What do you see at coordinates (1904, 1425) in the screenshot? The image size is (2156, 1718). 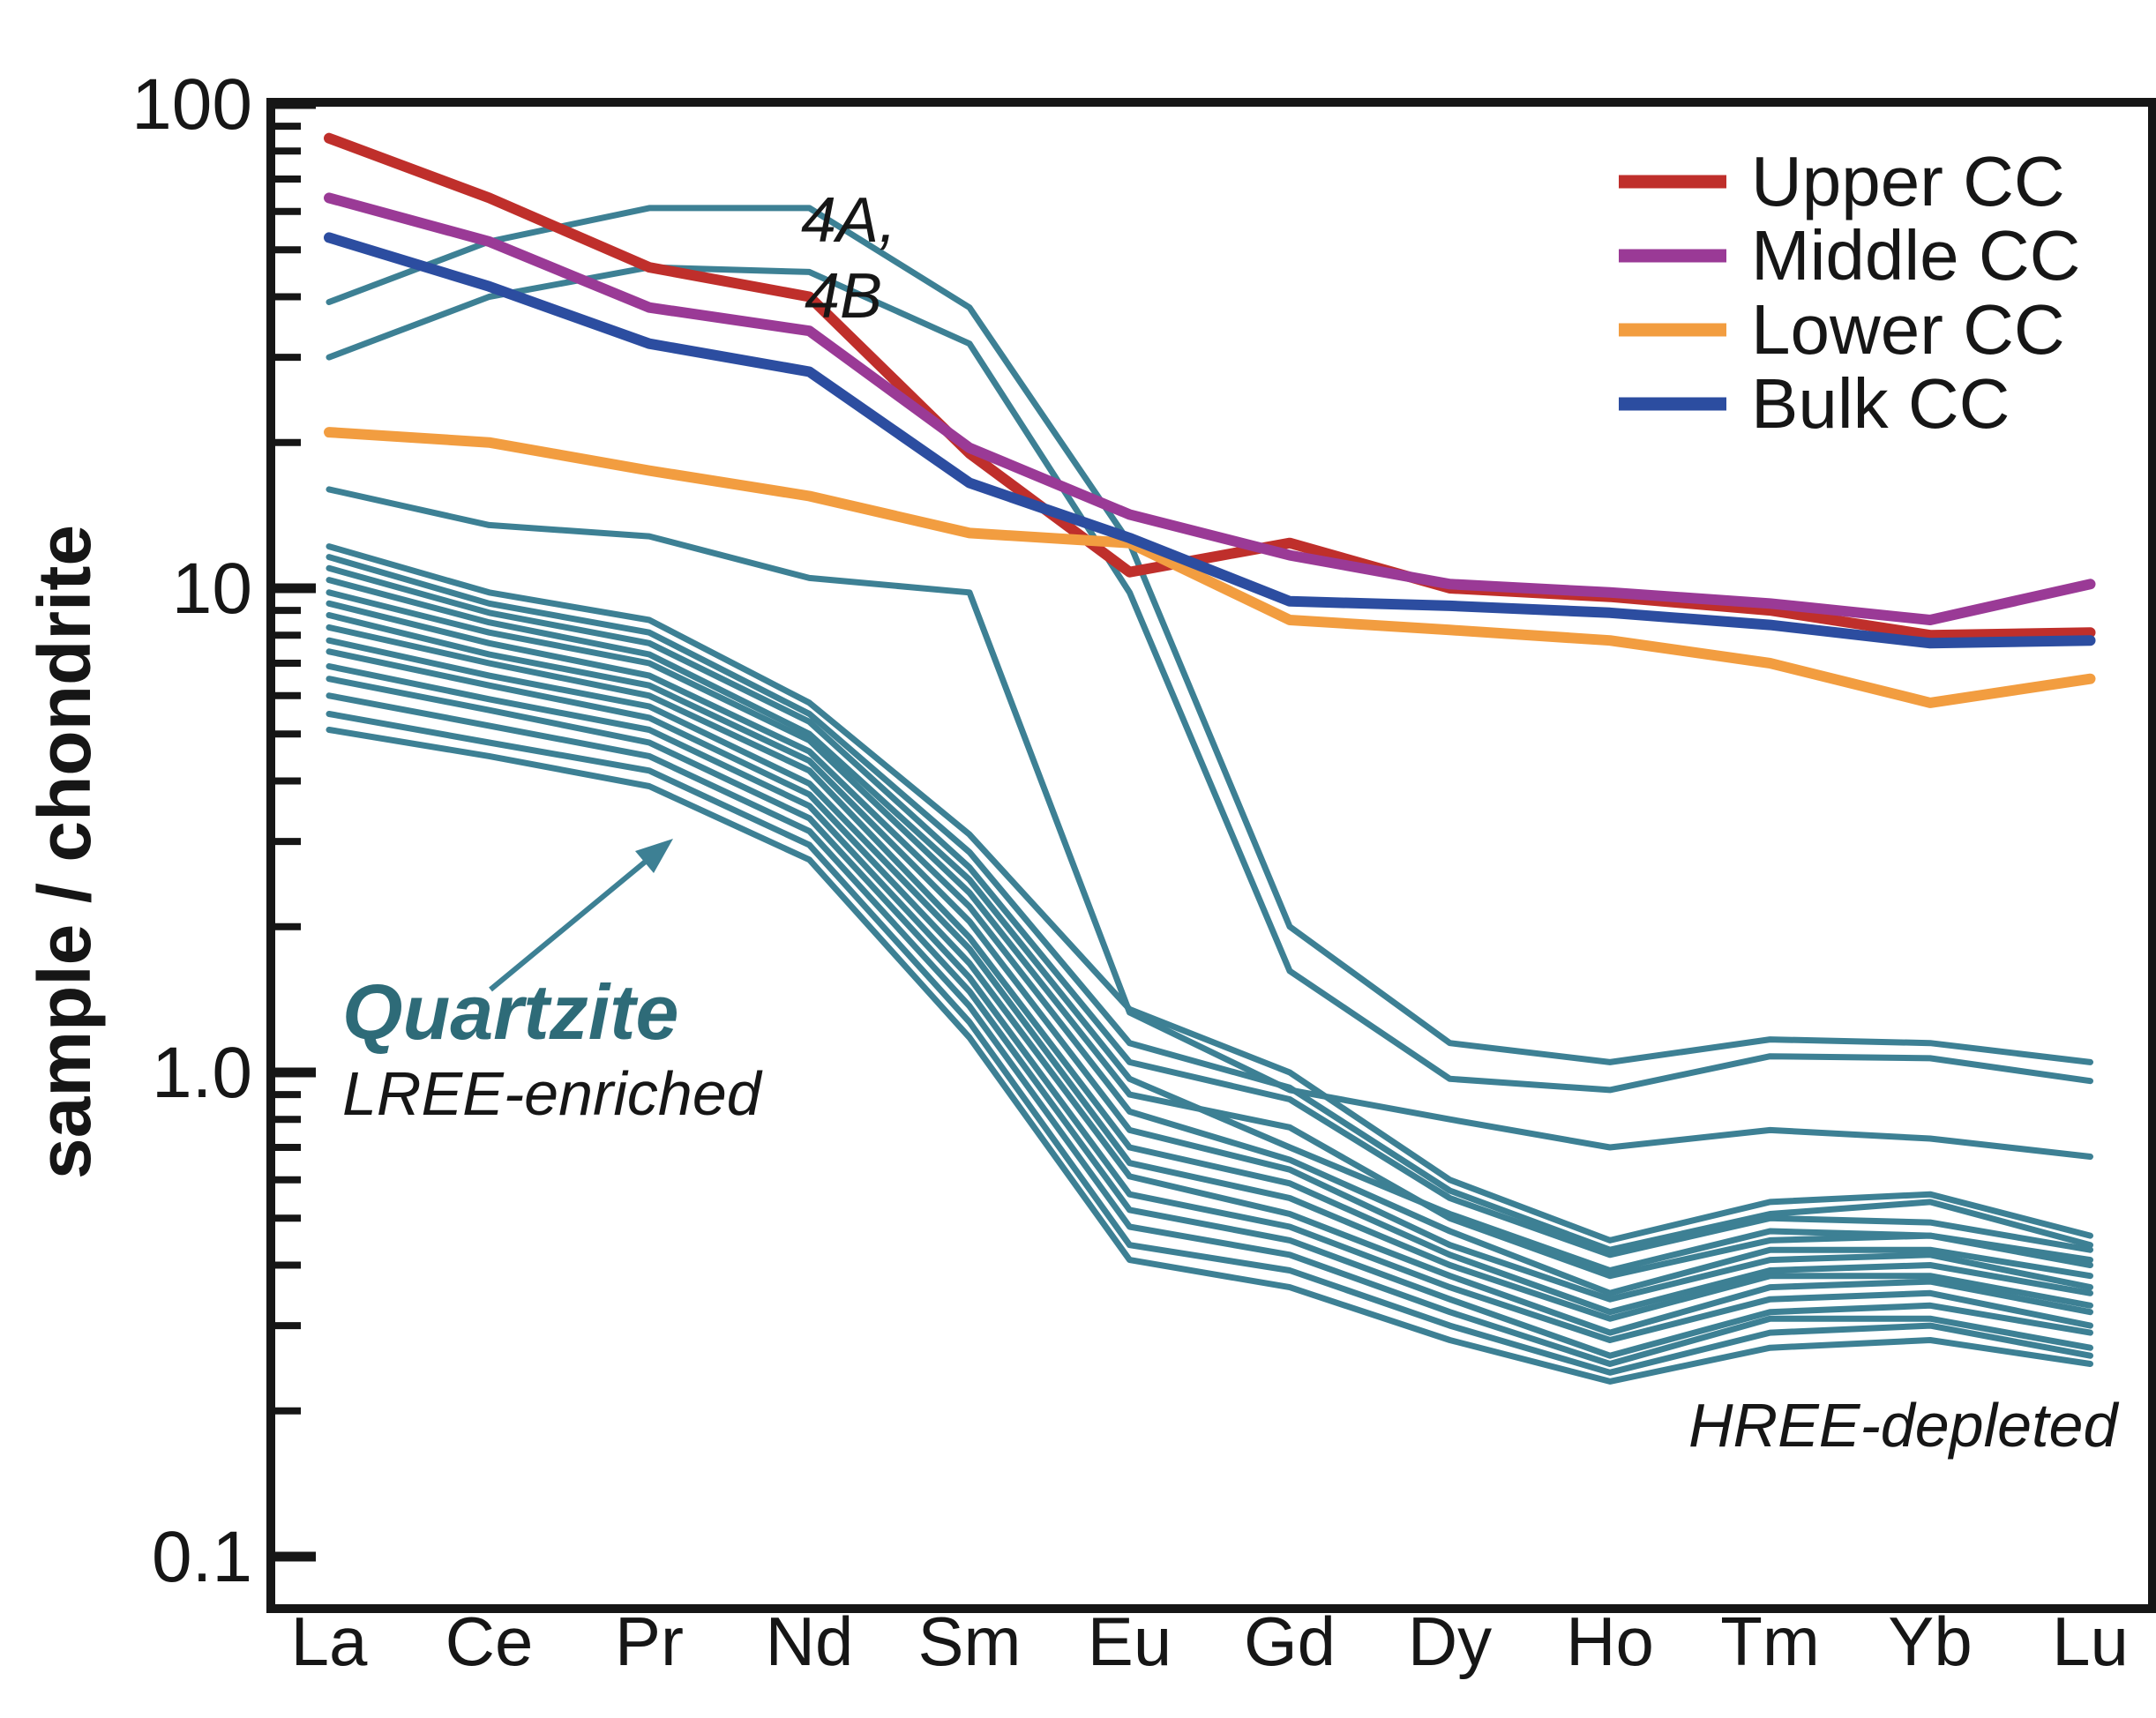 I see `annotation-hree-depleted: HREE-depleted` at bounding box center [1904, 1425].